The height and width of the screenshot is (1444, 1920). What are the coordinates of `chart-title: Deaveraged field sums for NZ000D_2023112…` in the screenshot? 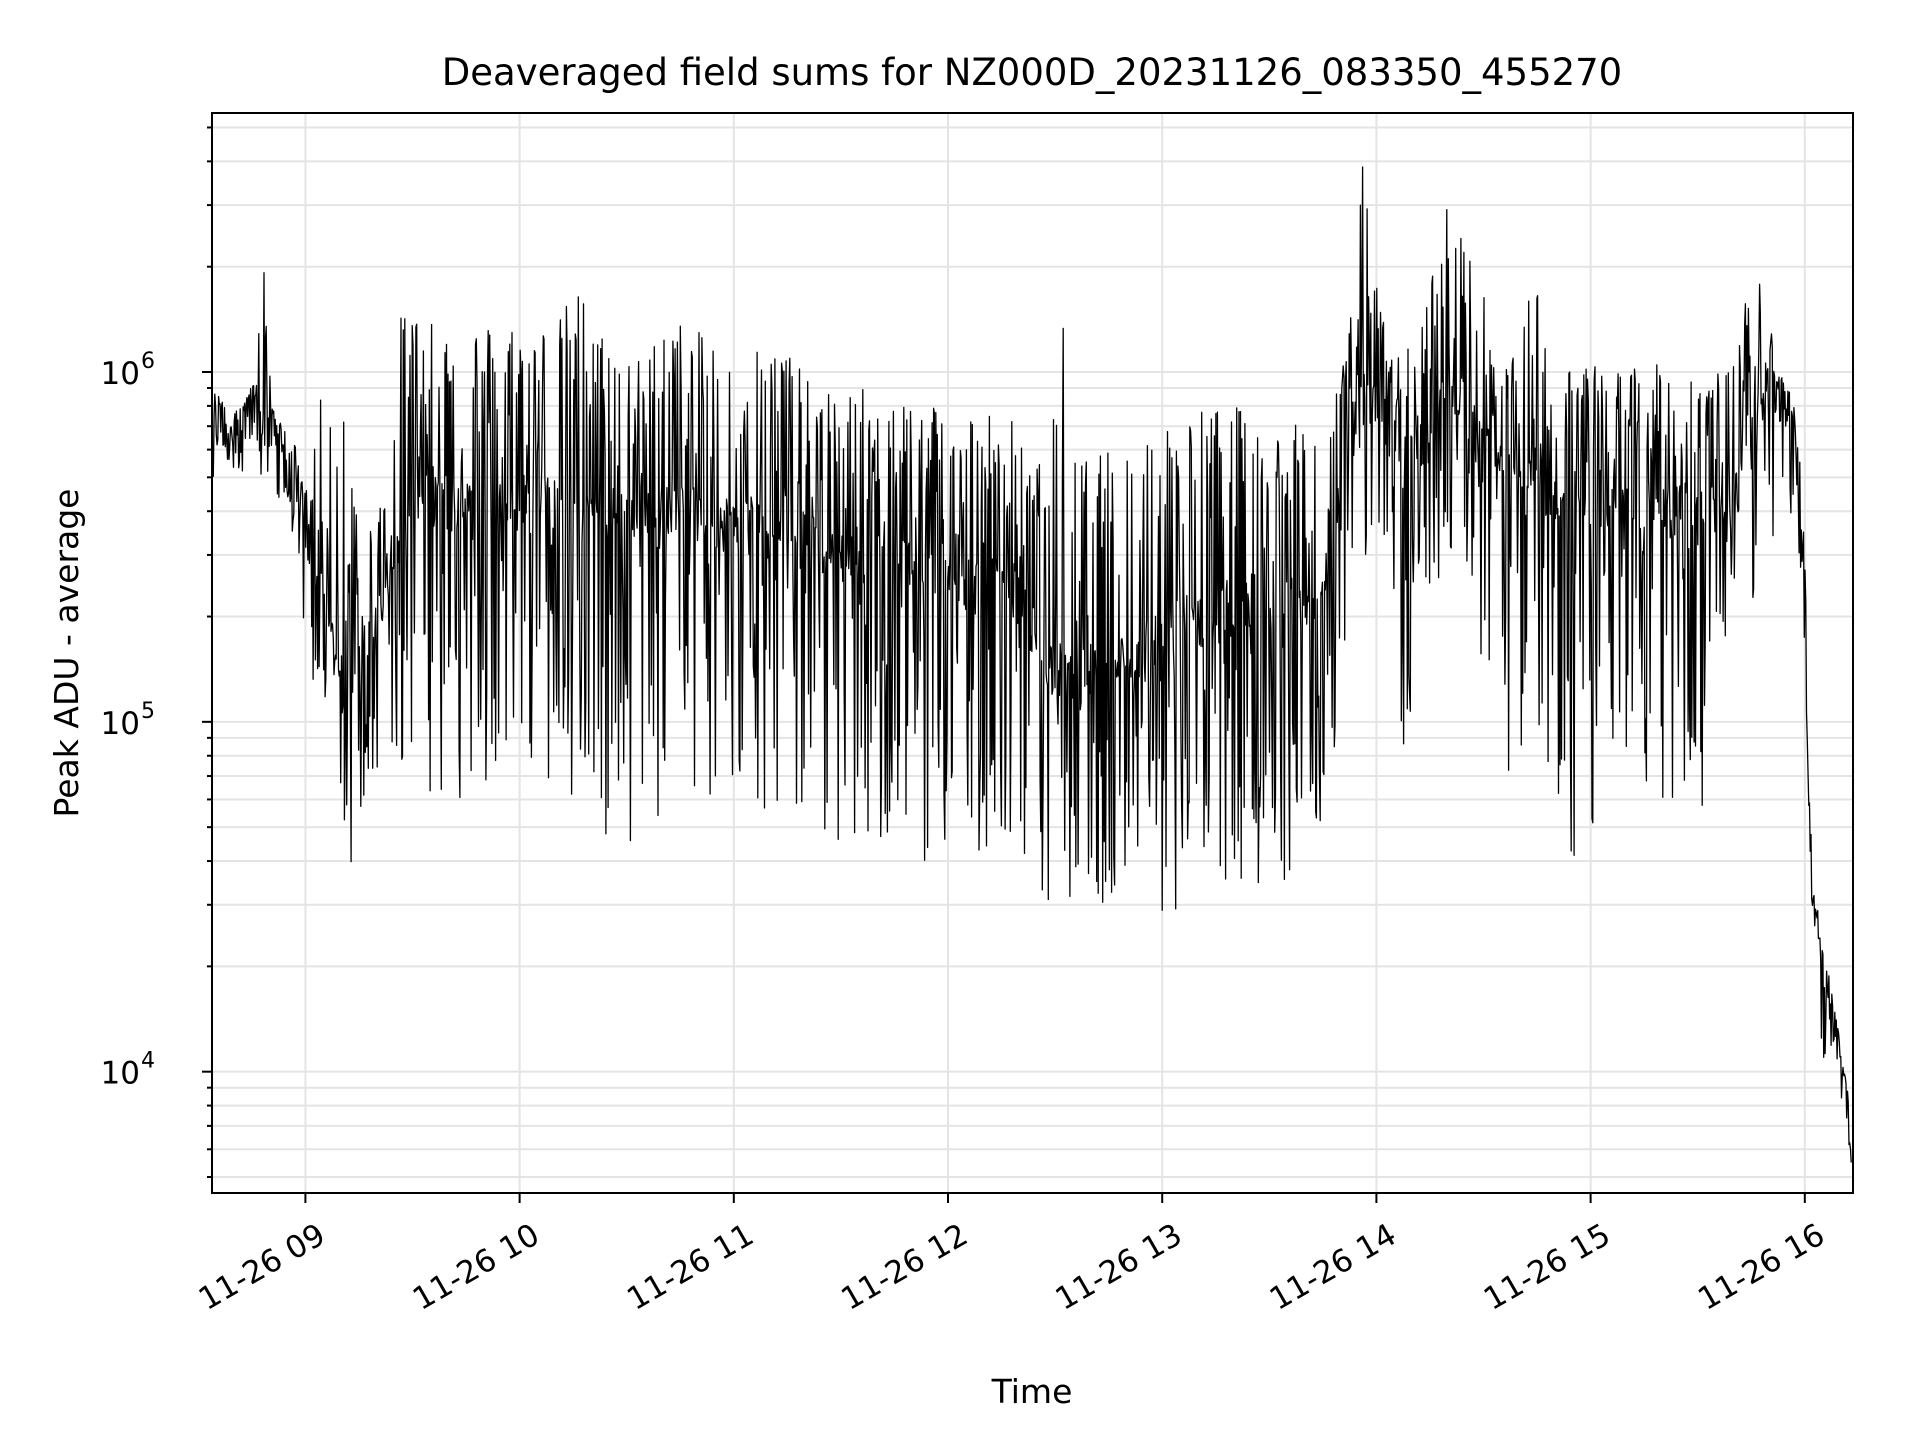 It's located at (1032, 72).